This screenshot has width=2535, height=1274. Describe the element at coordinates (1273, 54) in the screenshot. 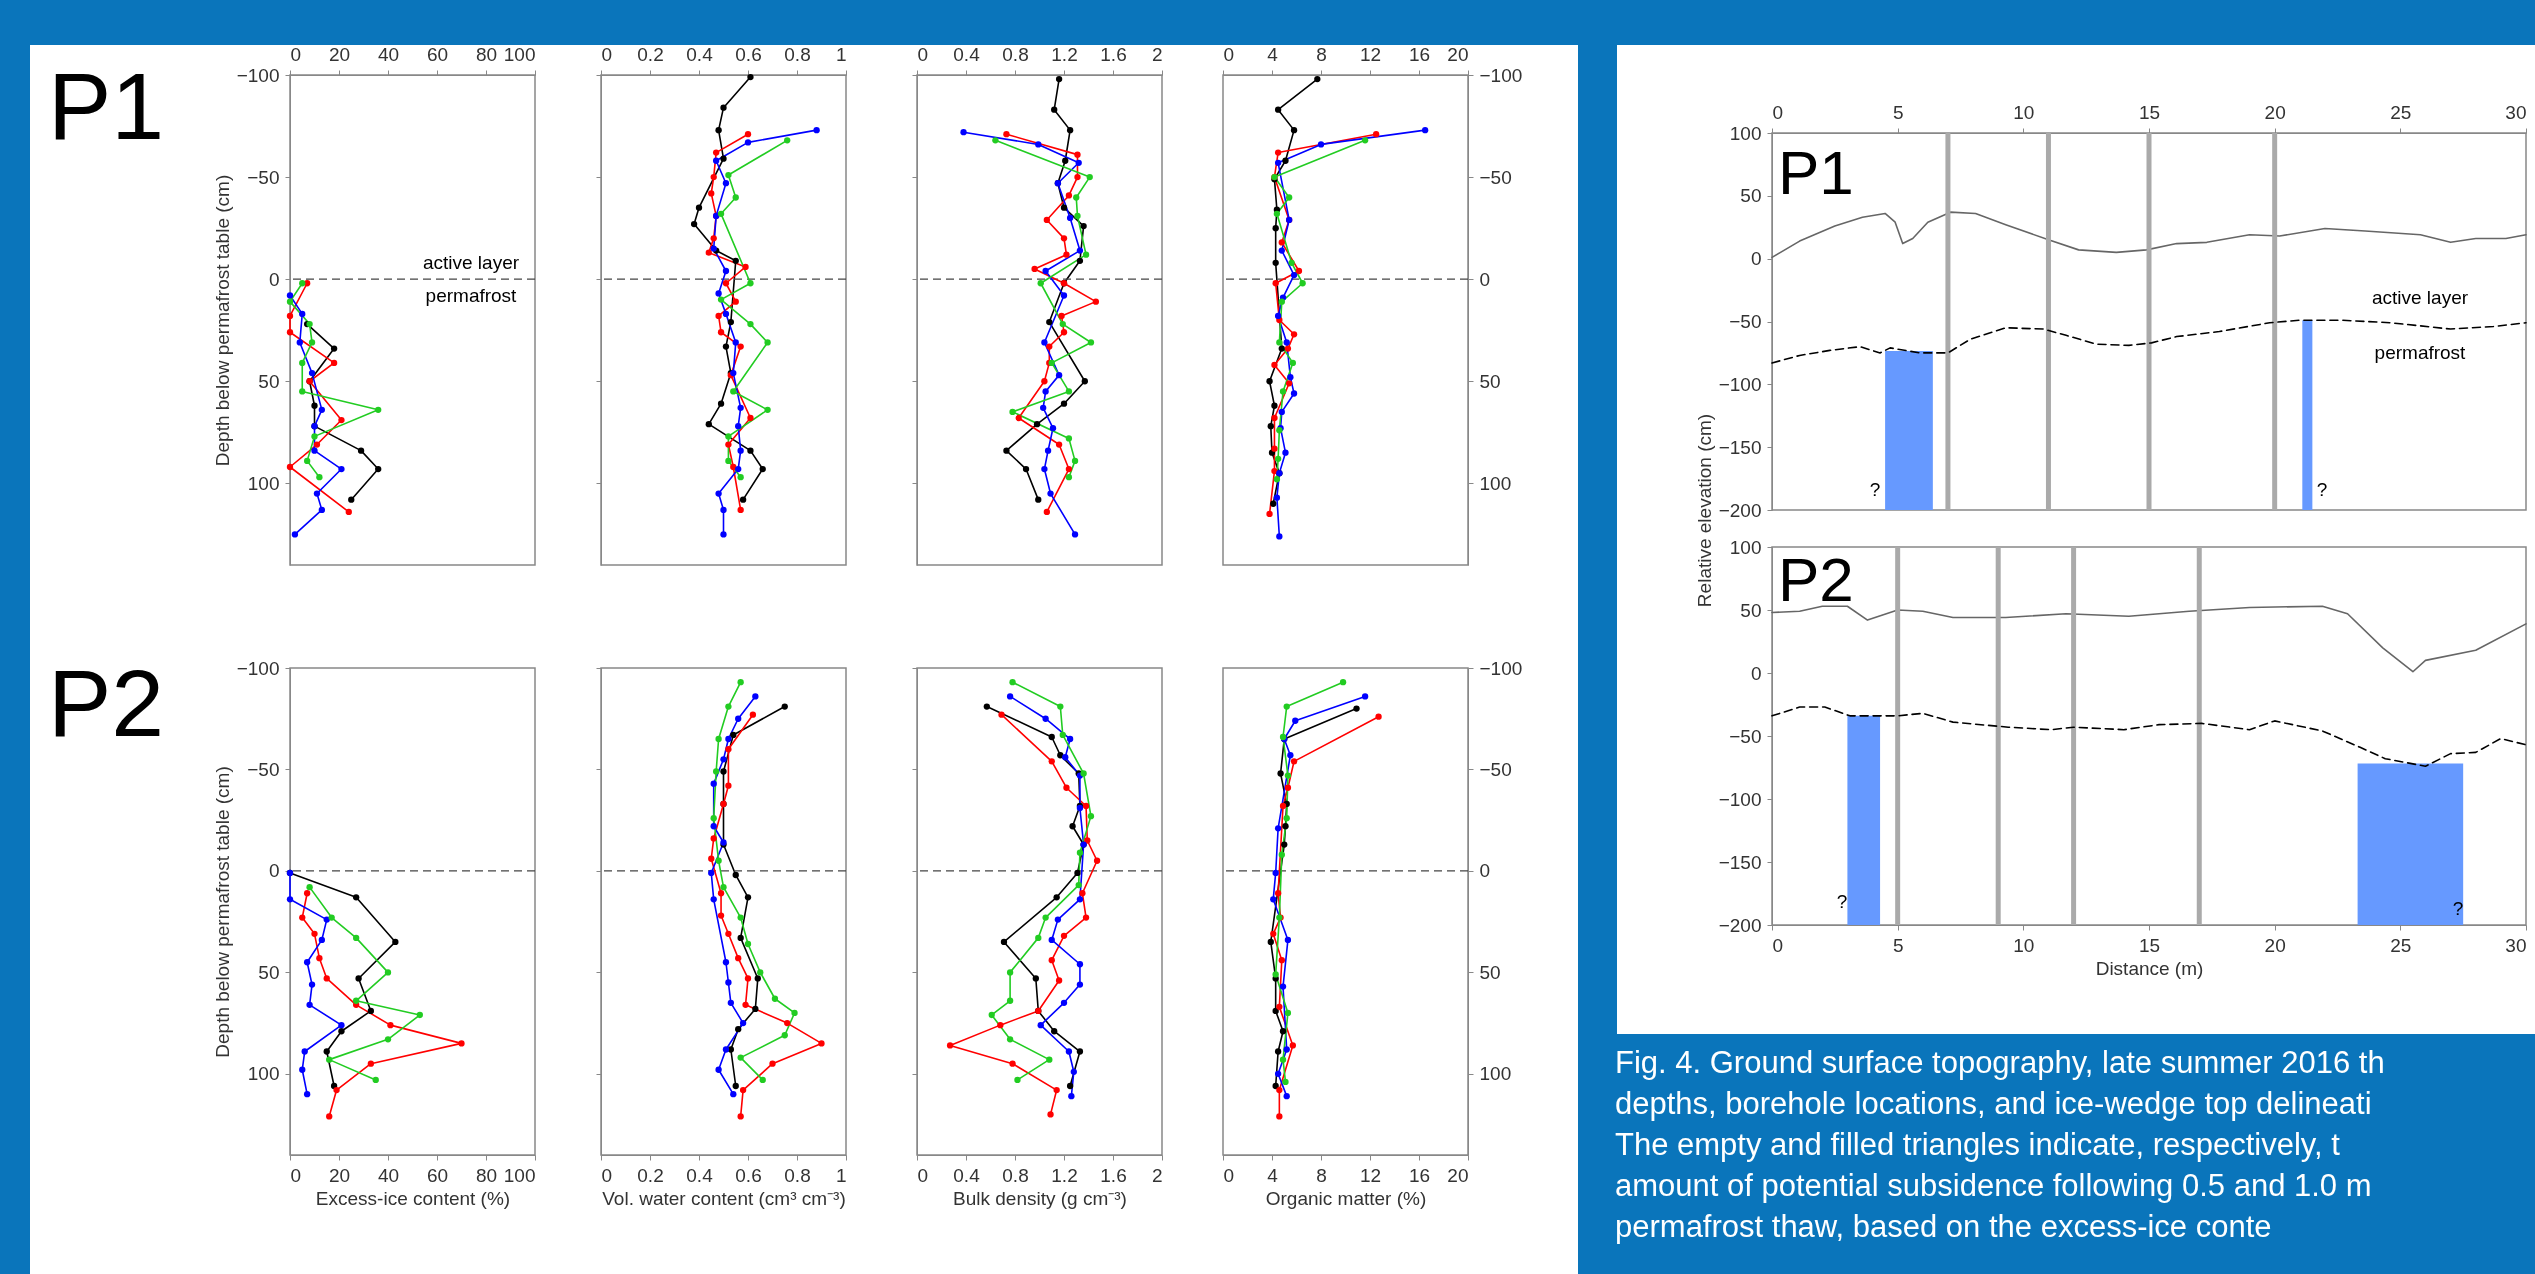

I see `x-tick-label: 4` at that location.